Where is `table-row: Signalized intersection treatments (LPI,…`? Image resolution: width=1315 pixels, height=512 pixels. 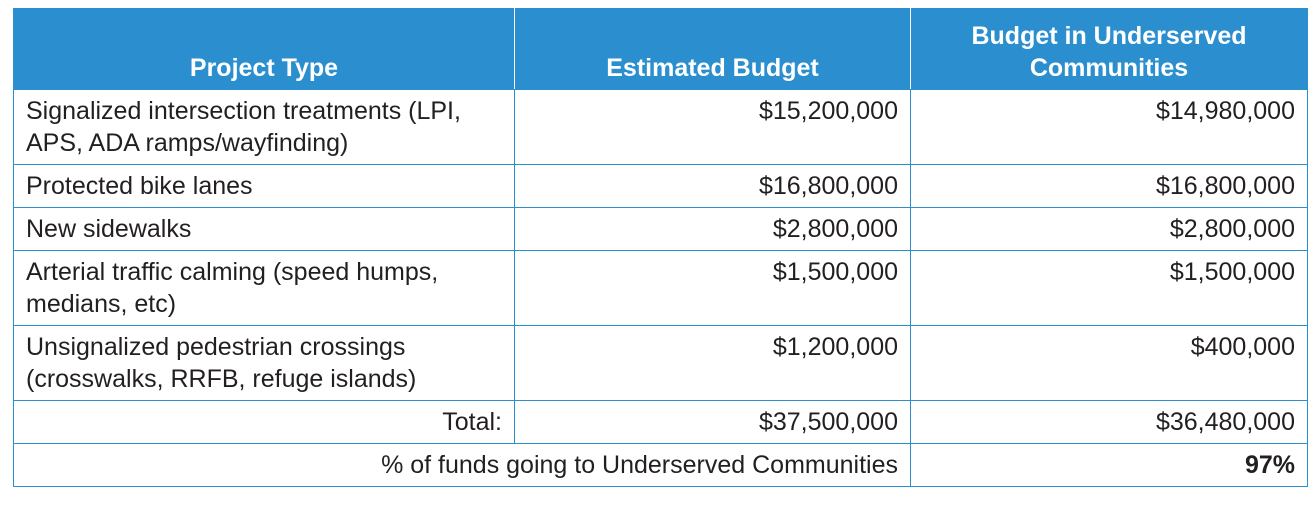 table-row: Signalized intersection treatments (LPI,… is located at coordinates (660, 127).